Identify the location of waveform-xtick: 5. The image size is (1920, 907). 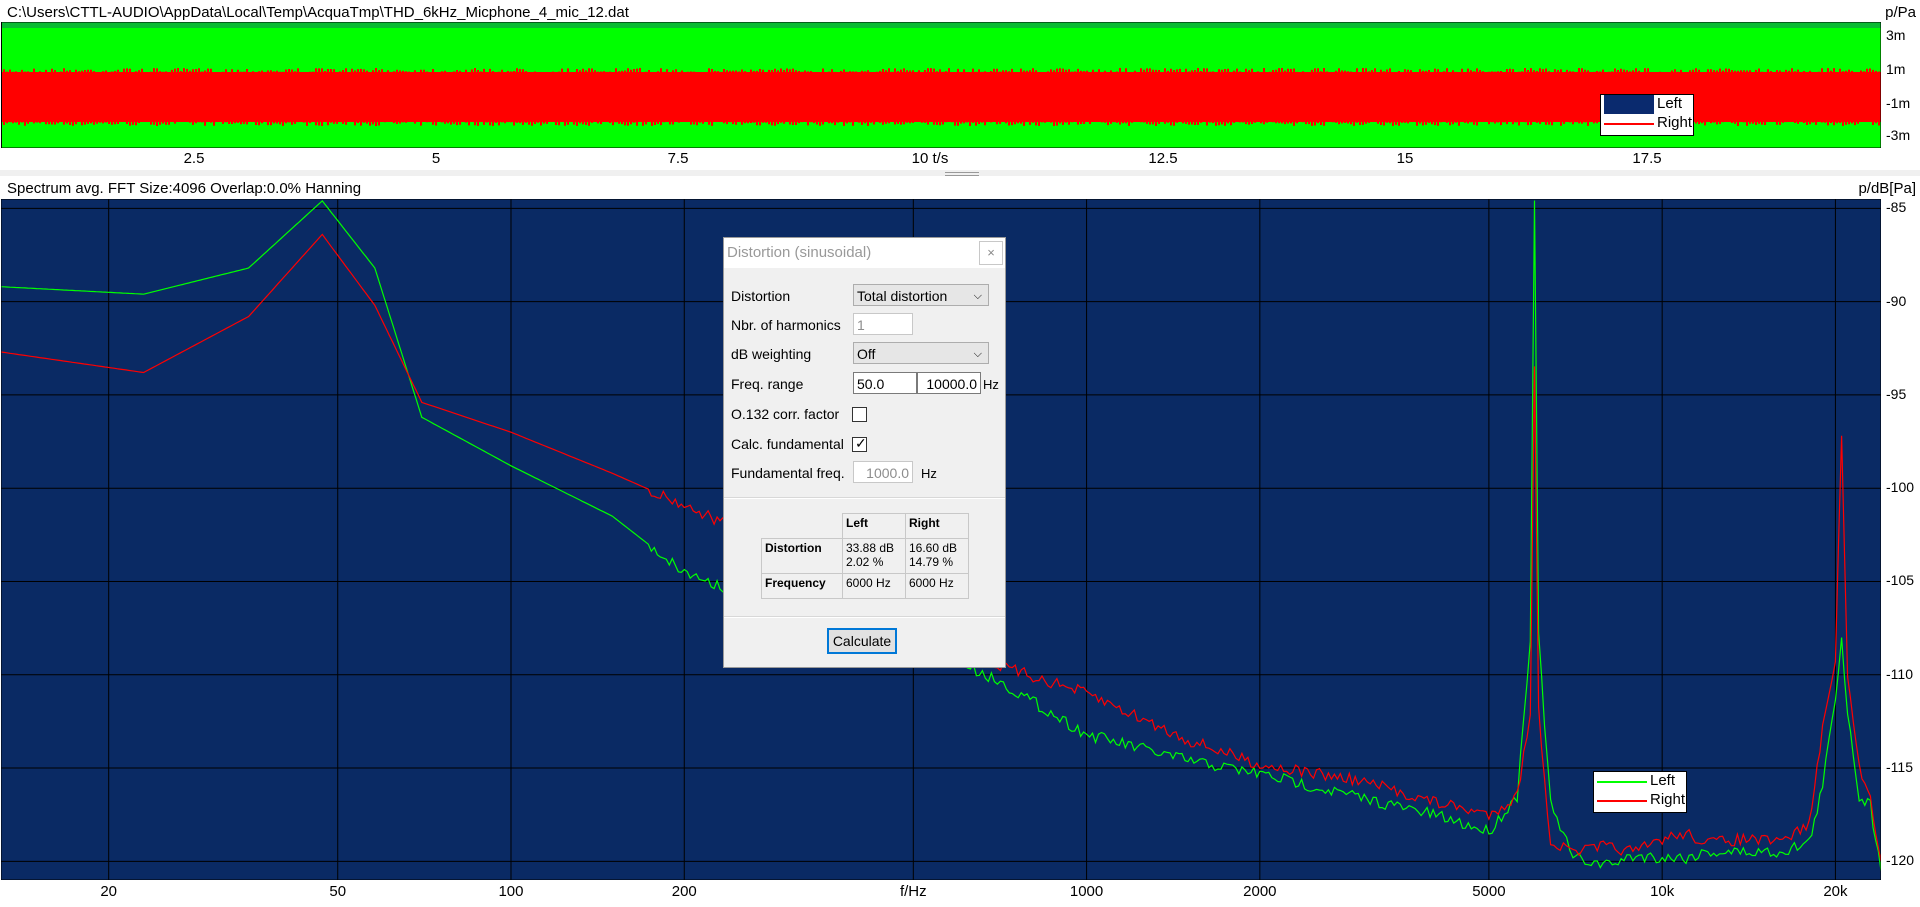
(436, 158).